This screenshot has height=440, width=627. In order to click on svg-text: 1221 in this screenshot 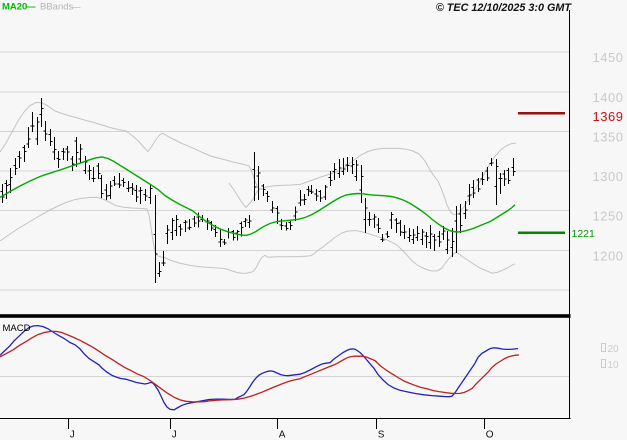, I will do `click(584, 234)`.